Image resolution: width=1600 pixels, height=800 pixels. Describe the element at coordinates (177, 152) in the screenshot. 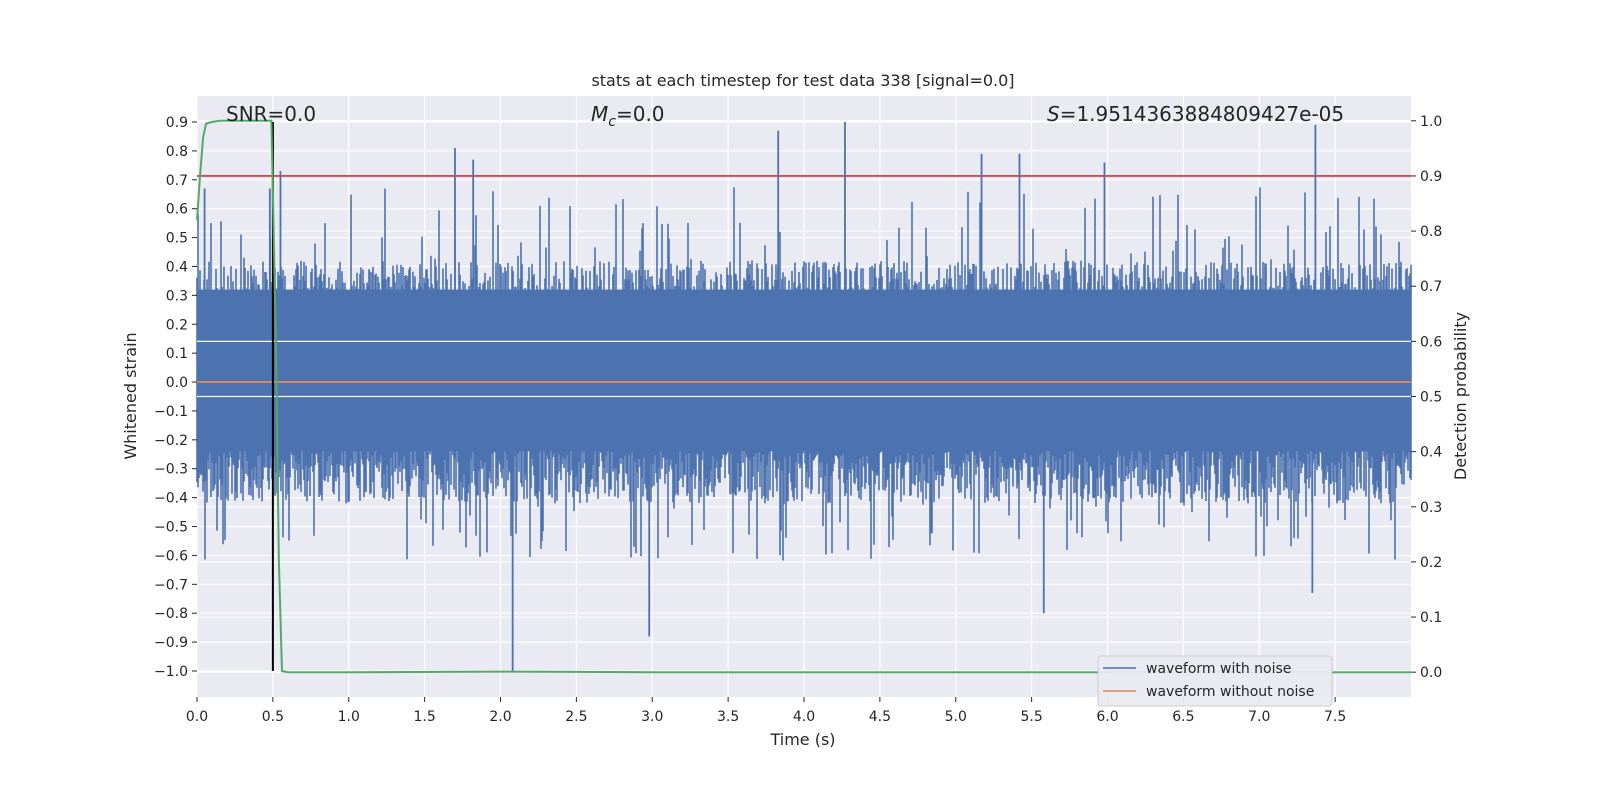

I see `y-left-tick-label-1: 0.8` at that location.